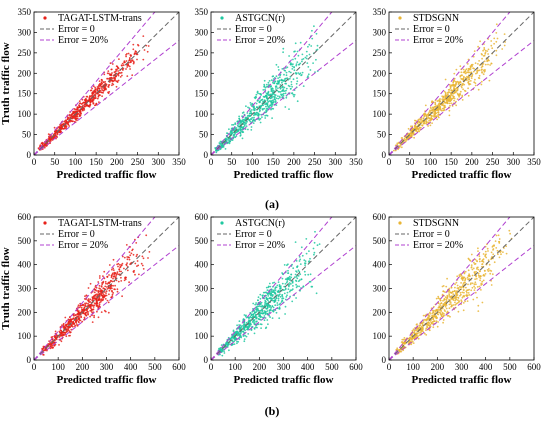 The image size is (550, 421). What do you see at coordinates (179, 162) in the screenshot?
I see `x-tick-label: 350` at bounding box center [179, 162].